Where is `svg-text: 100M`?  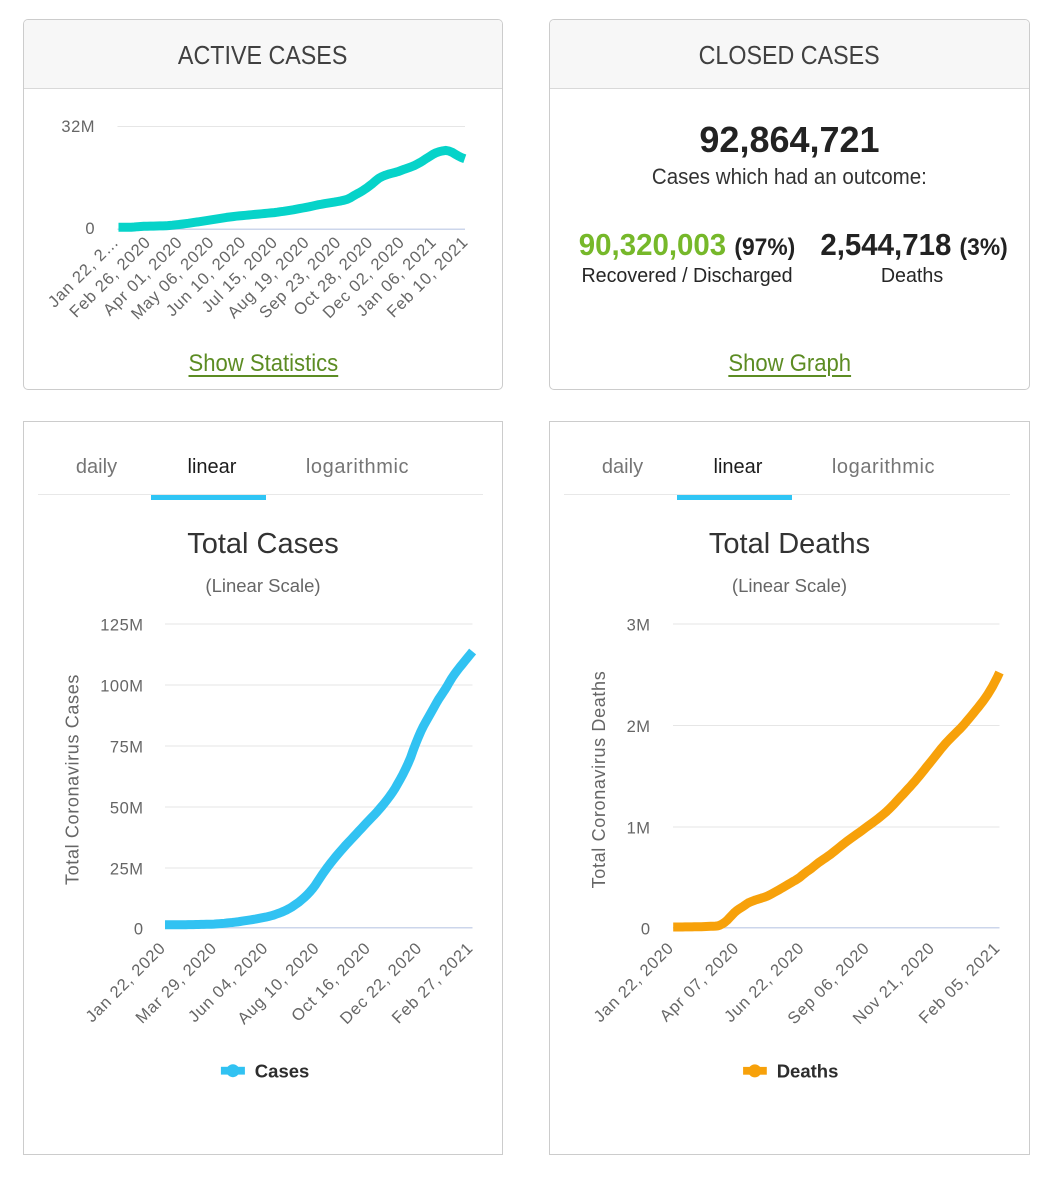 svg-text: 100M is located at coordinates (121, 686).